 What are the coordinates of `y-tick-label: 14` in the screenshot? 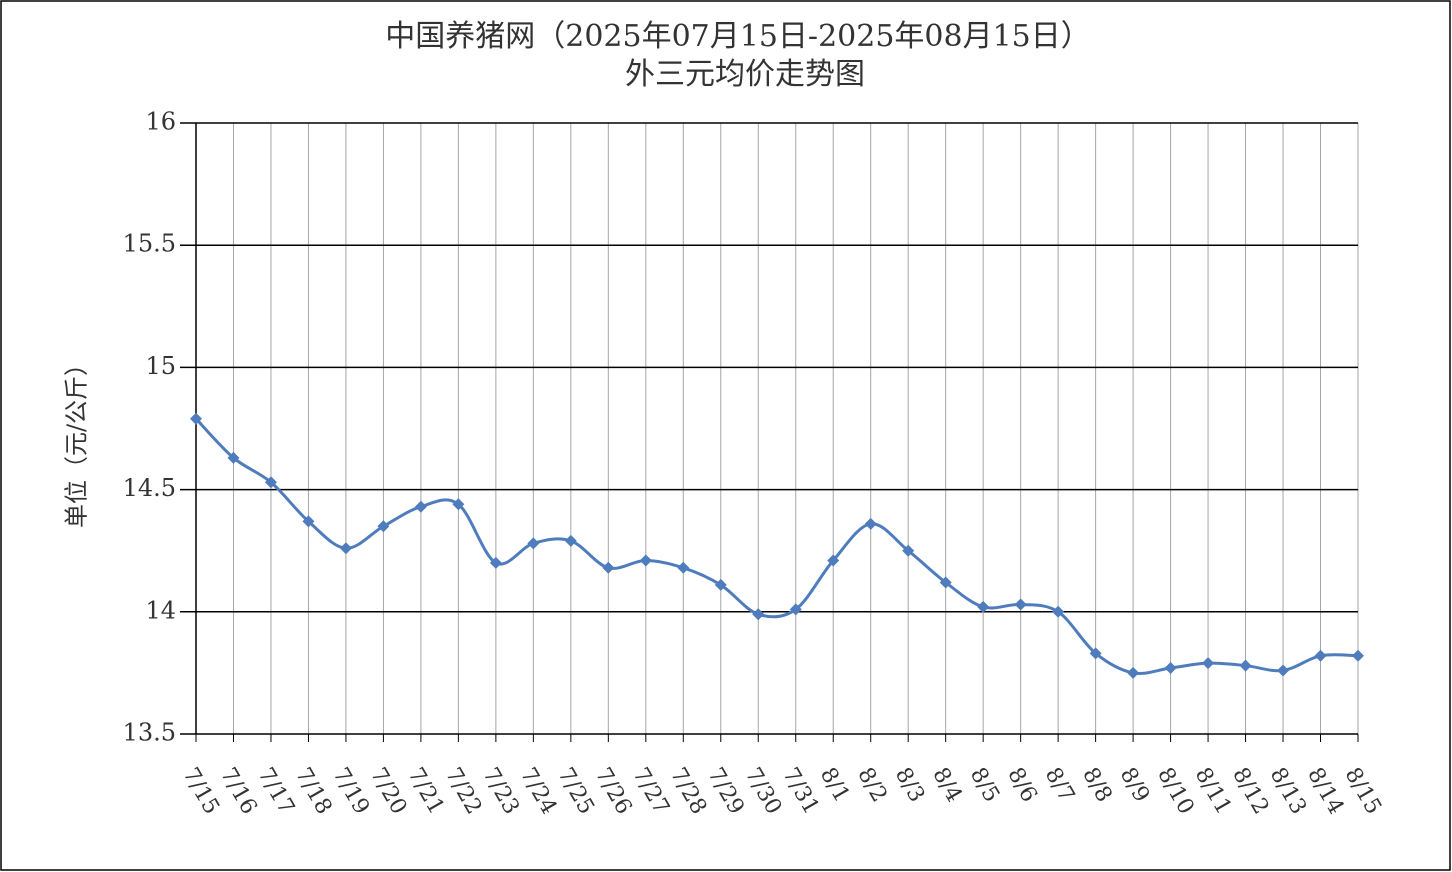 It's located at (160, 610).